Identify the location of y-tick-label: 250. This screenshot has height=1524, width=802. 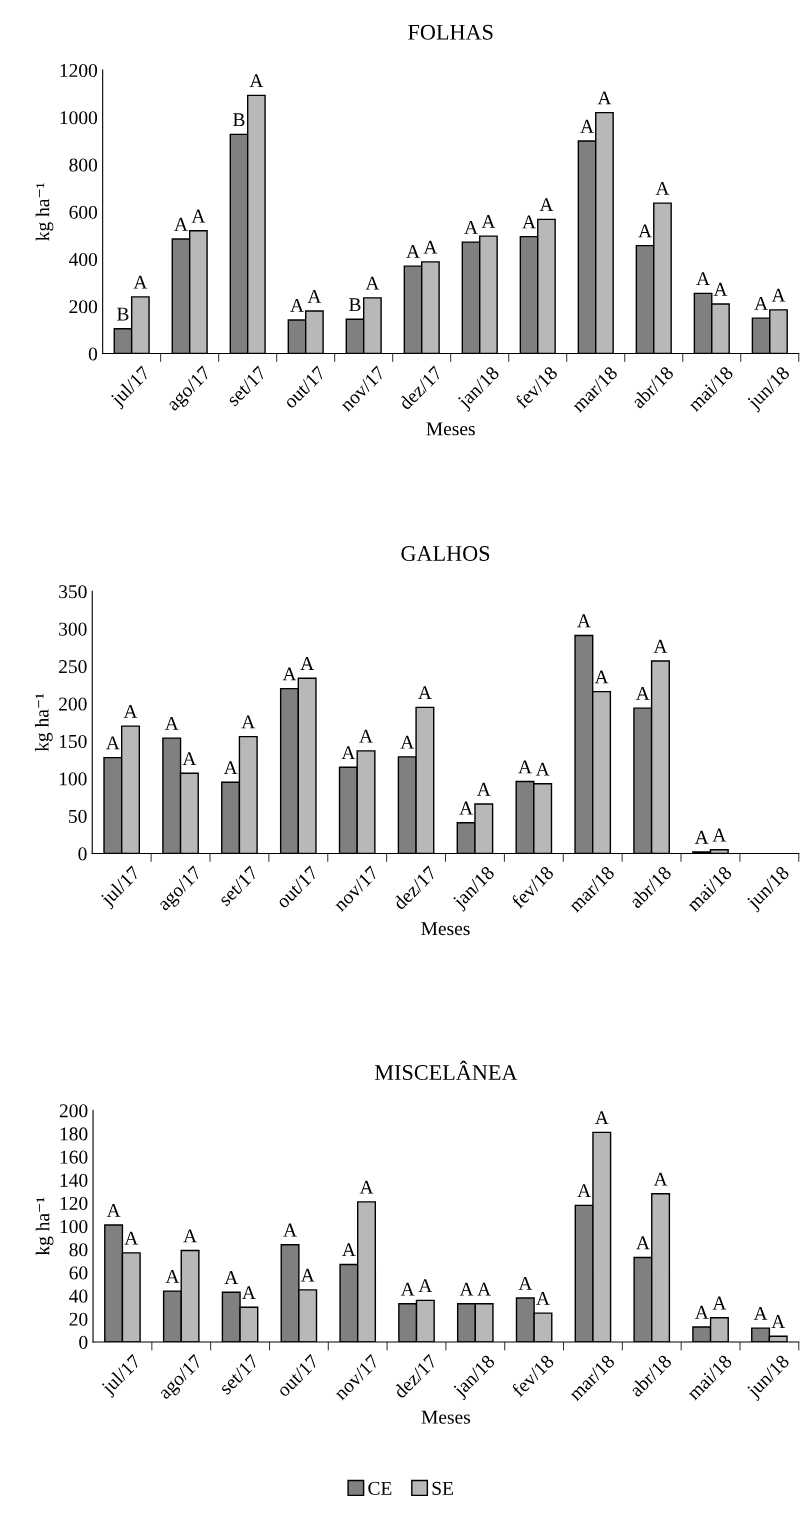
(73, 667).